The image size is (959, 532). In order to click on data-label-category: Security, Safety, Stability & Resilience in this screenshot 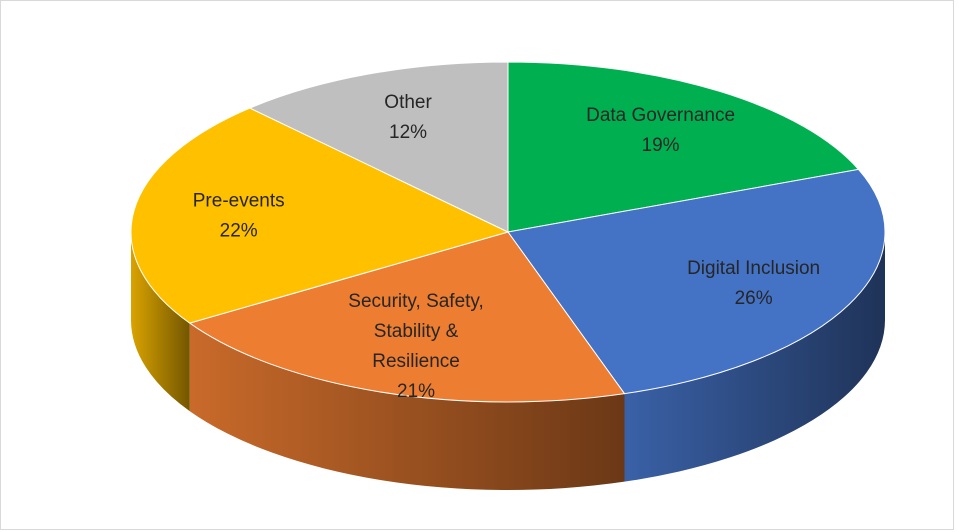, I will do `click(416, 331)`.